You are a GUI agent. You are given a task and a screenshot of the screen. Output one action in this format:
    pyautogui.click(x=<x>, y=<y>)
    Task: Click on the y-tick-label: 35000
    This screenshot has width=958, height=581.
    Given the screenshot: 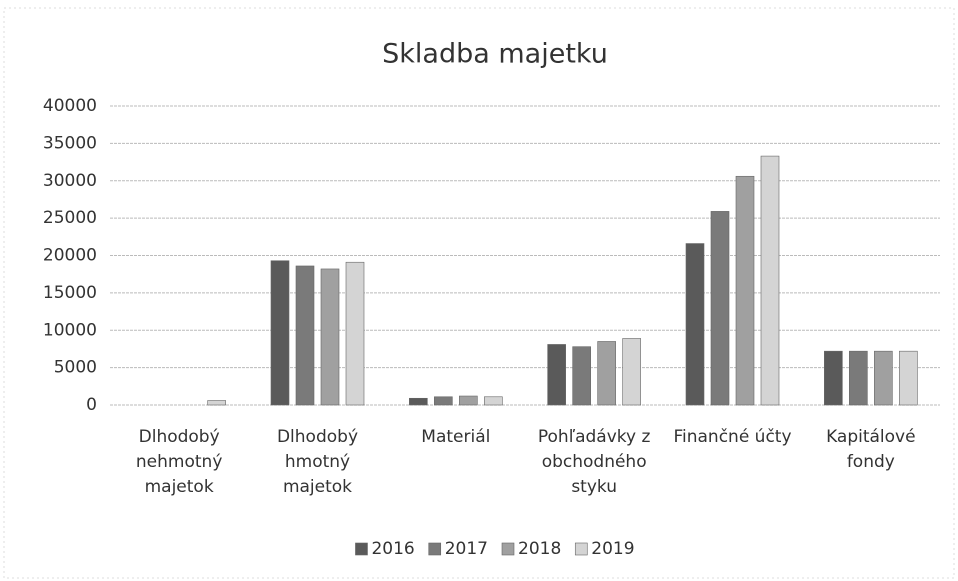 What is the action you would take?
    pyautogui.click(x=70, y=143)
    